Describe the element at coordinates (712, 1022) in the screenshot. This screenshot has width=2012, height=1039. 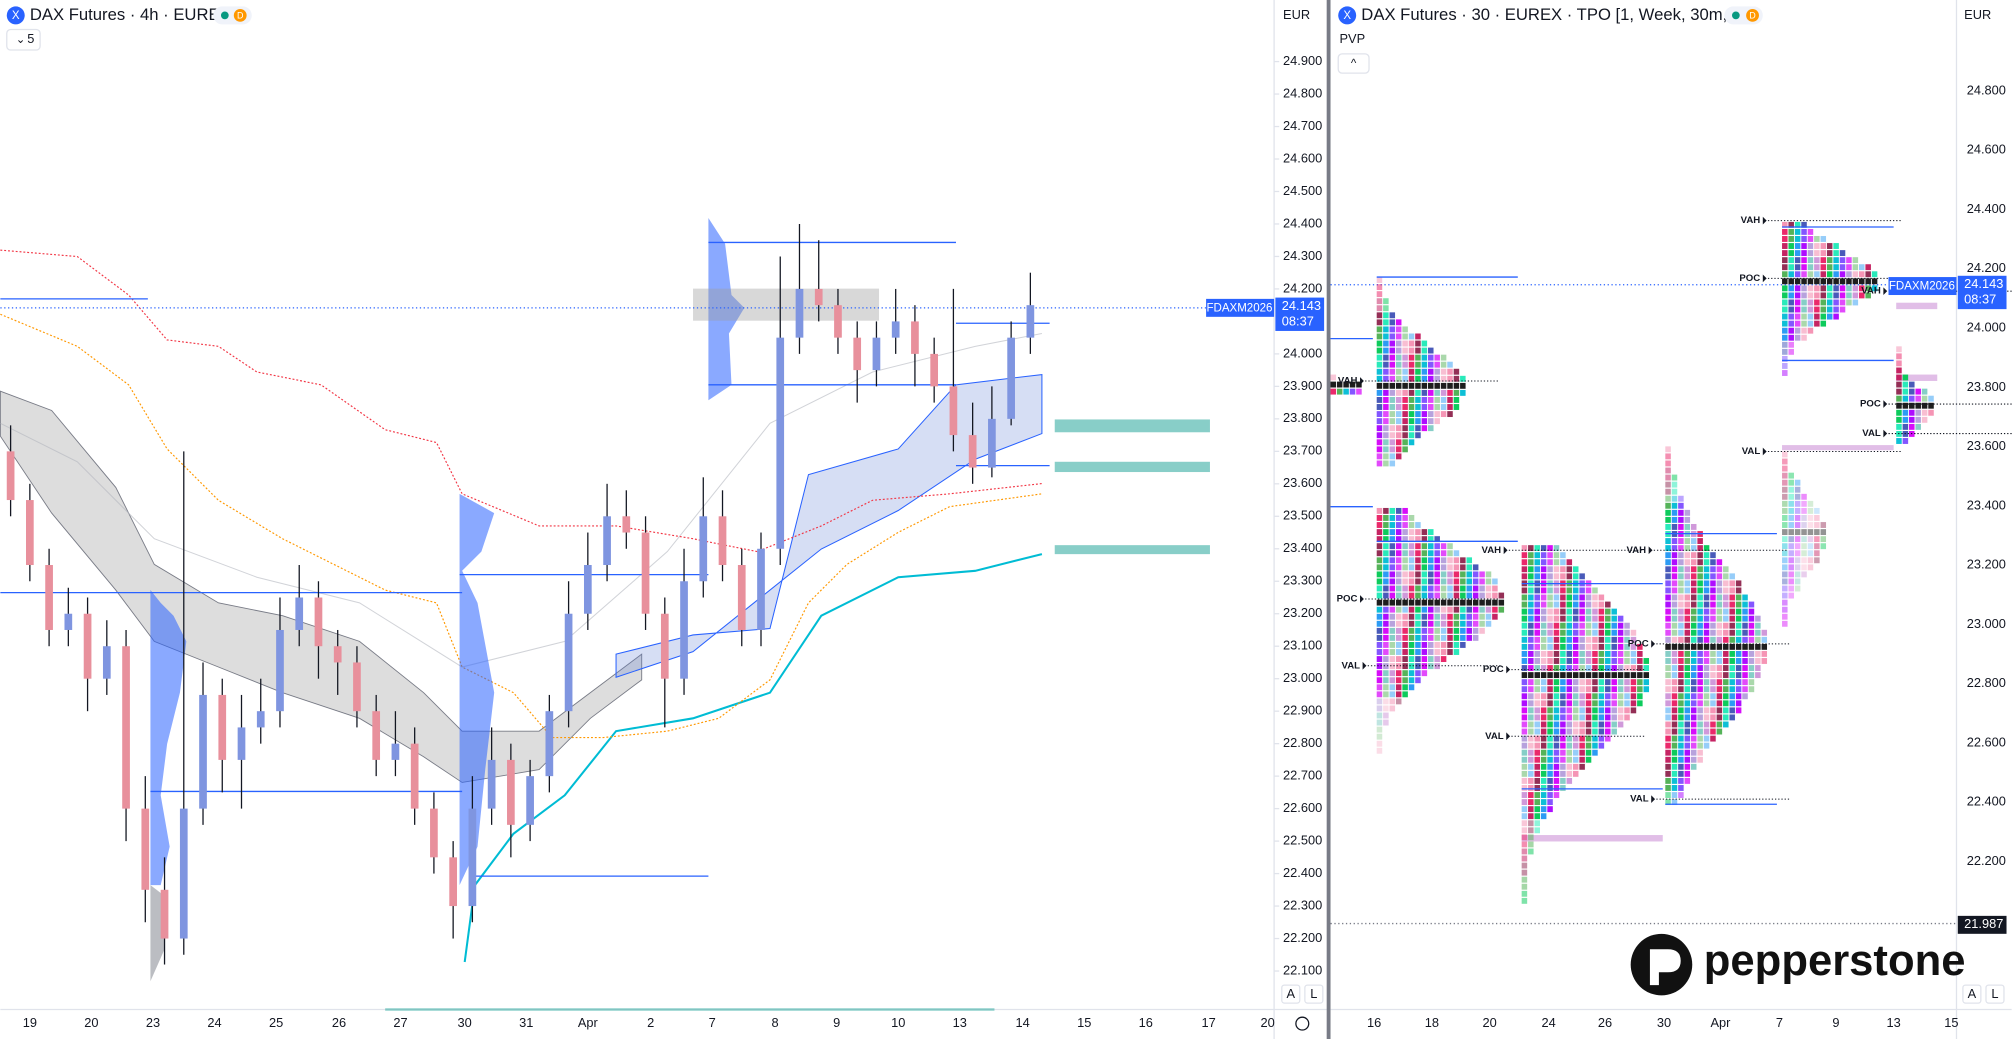
I see `x-tick-label: 7` at that location.